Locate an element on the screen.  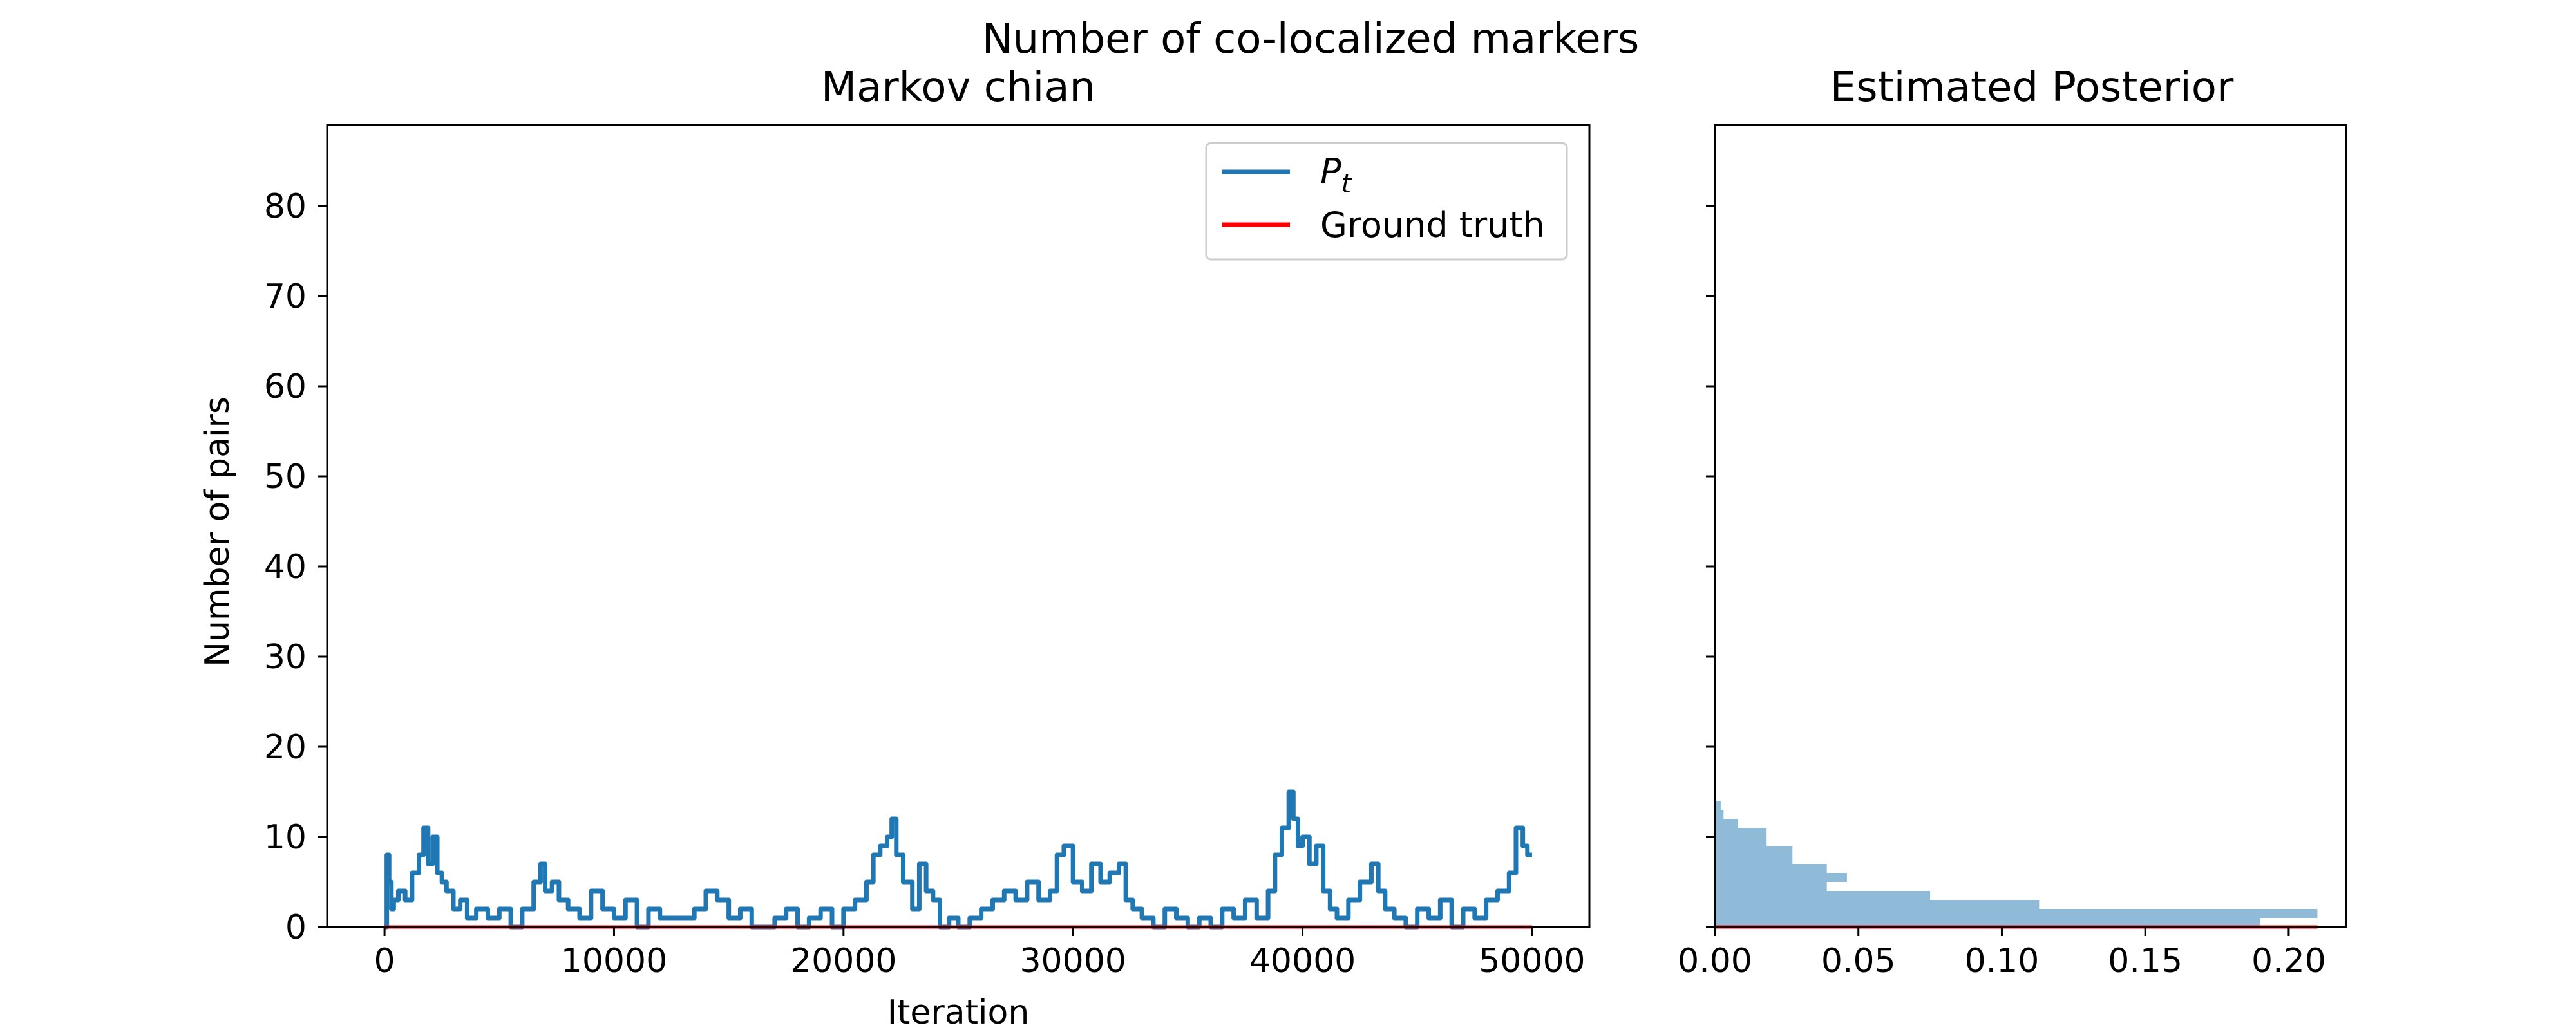
x-tick-label: 40000 is located at coordinates (1302, 961).